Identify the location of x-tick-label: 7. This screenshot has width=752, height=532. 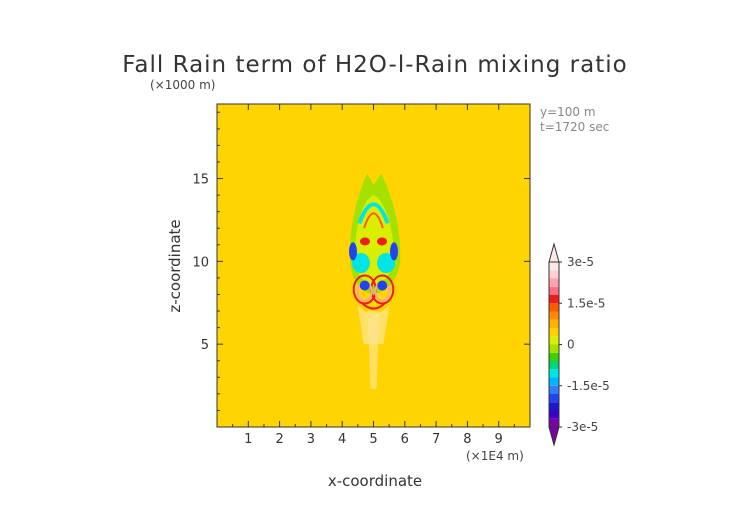
(436, 439).